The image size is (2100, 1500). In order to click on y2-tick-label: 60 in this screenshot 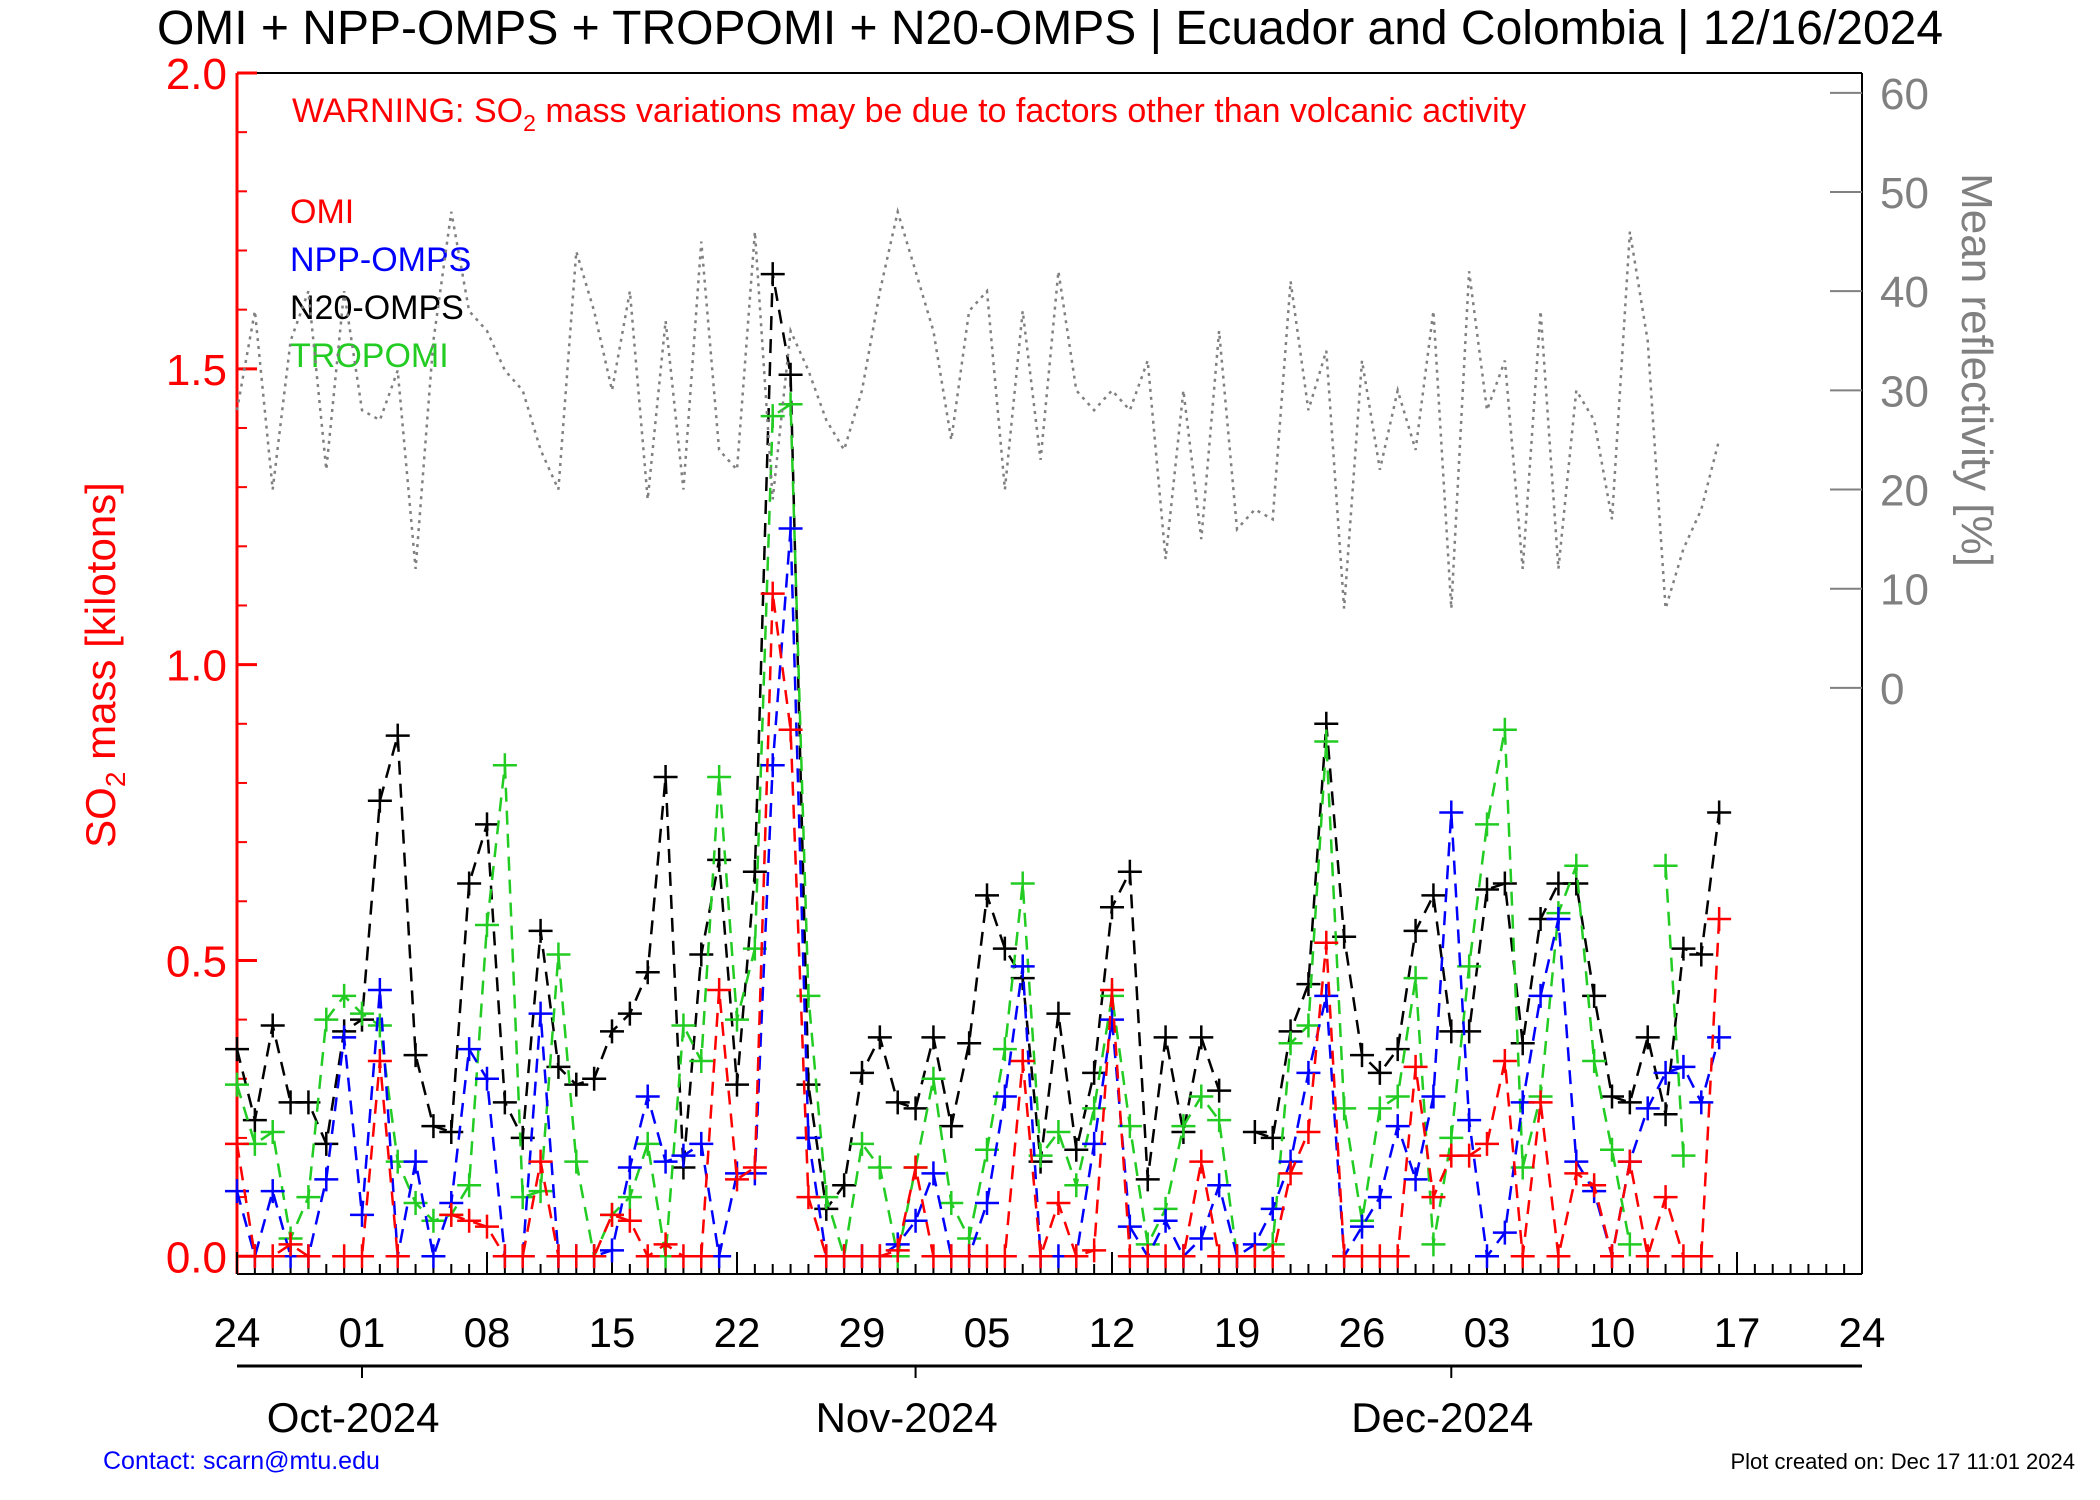, I will do `click(1904, 94)`.